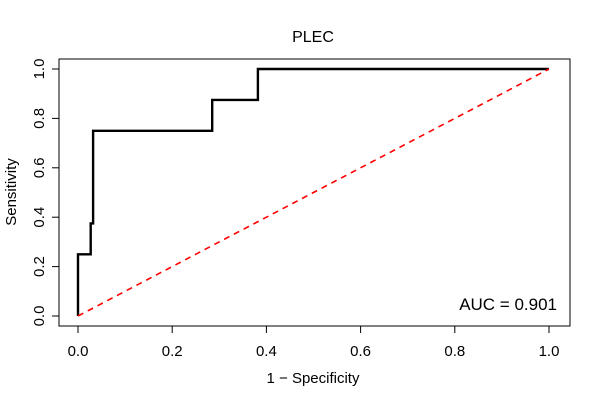 This screenshot has height=405, width=600. Describe the element at coordinates (549, 351) in the screenshot. I see `x-tick-label: 1.0` at that location.